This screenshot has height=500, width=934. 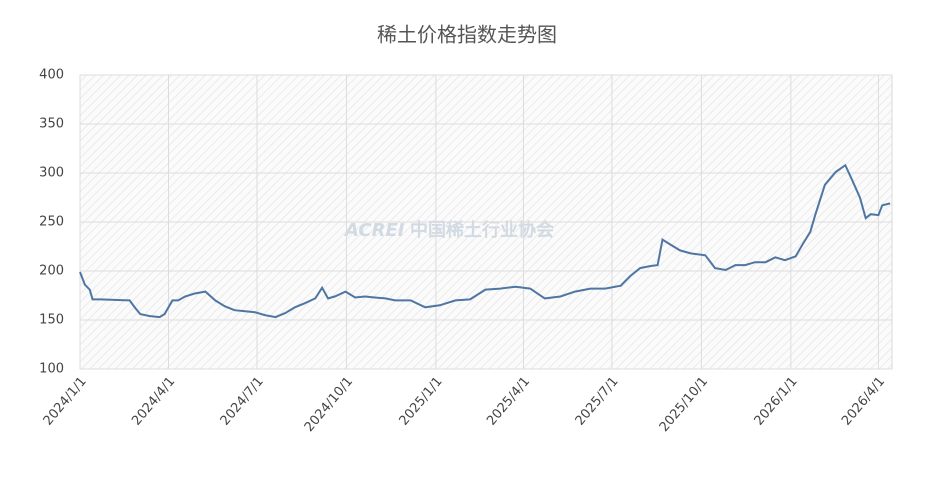 What do you see at coordinates (51, 271) in the screenshot?
I see `y-tick-label: 200` at bounding box center [51, 271].